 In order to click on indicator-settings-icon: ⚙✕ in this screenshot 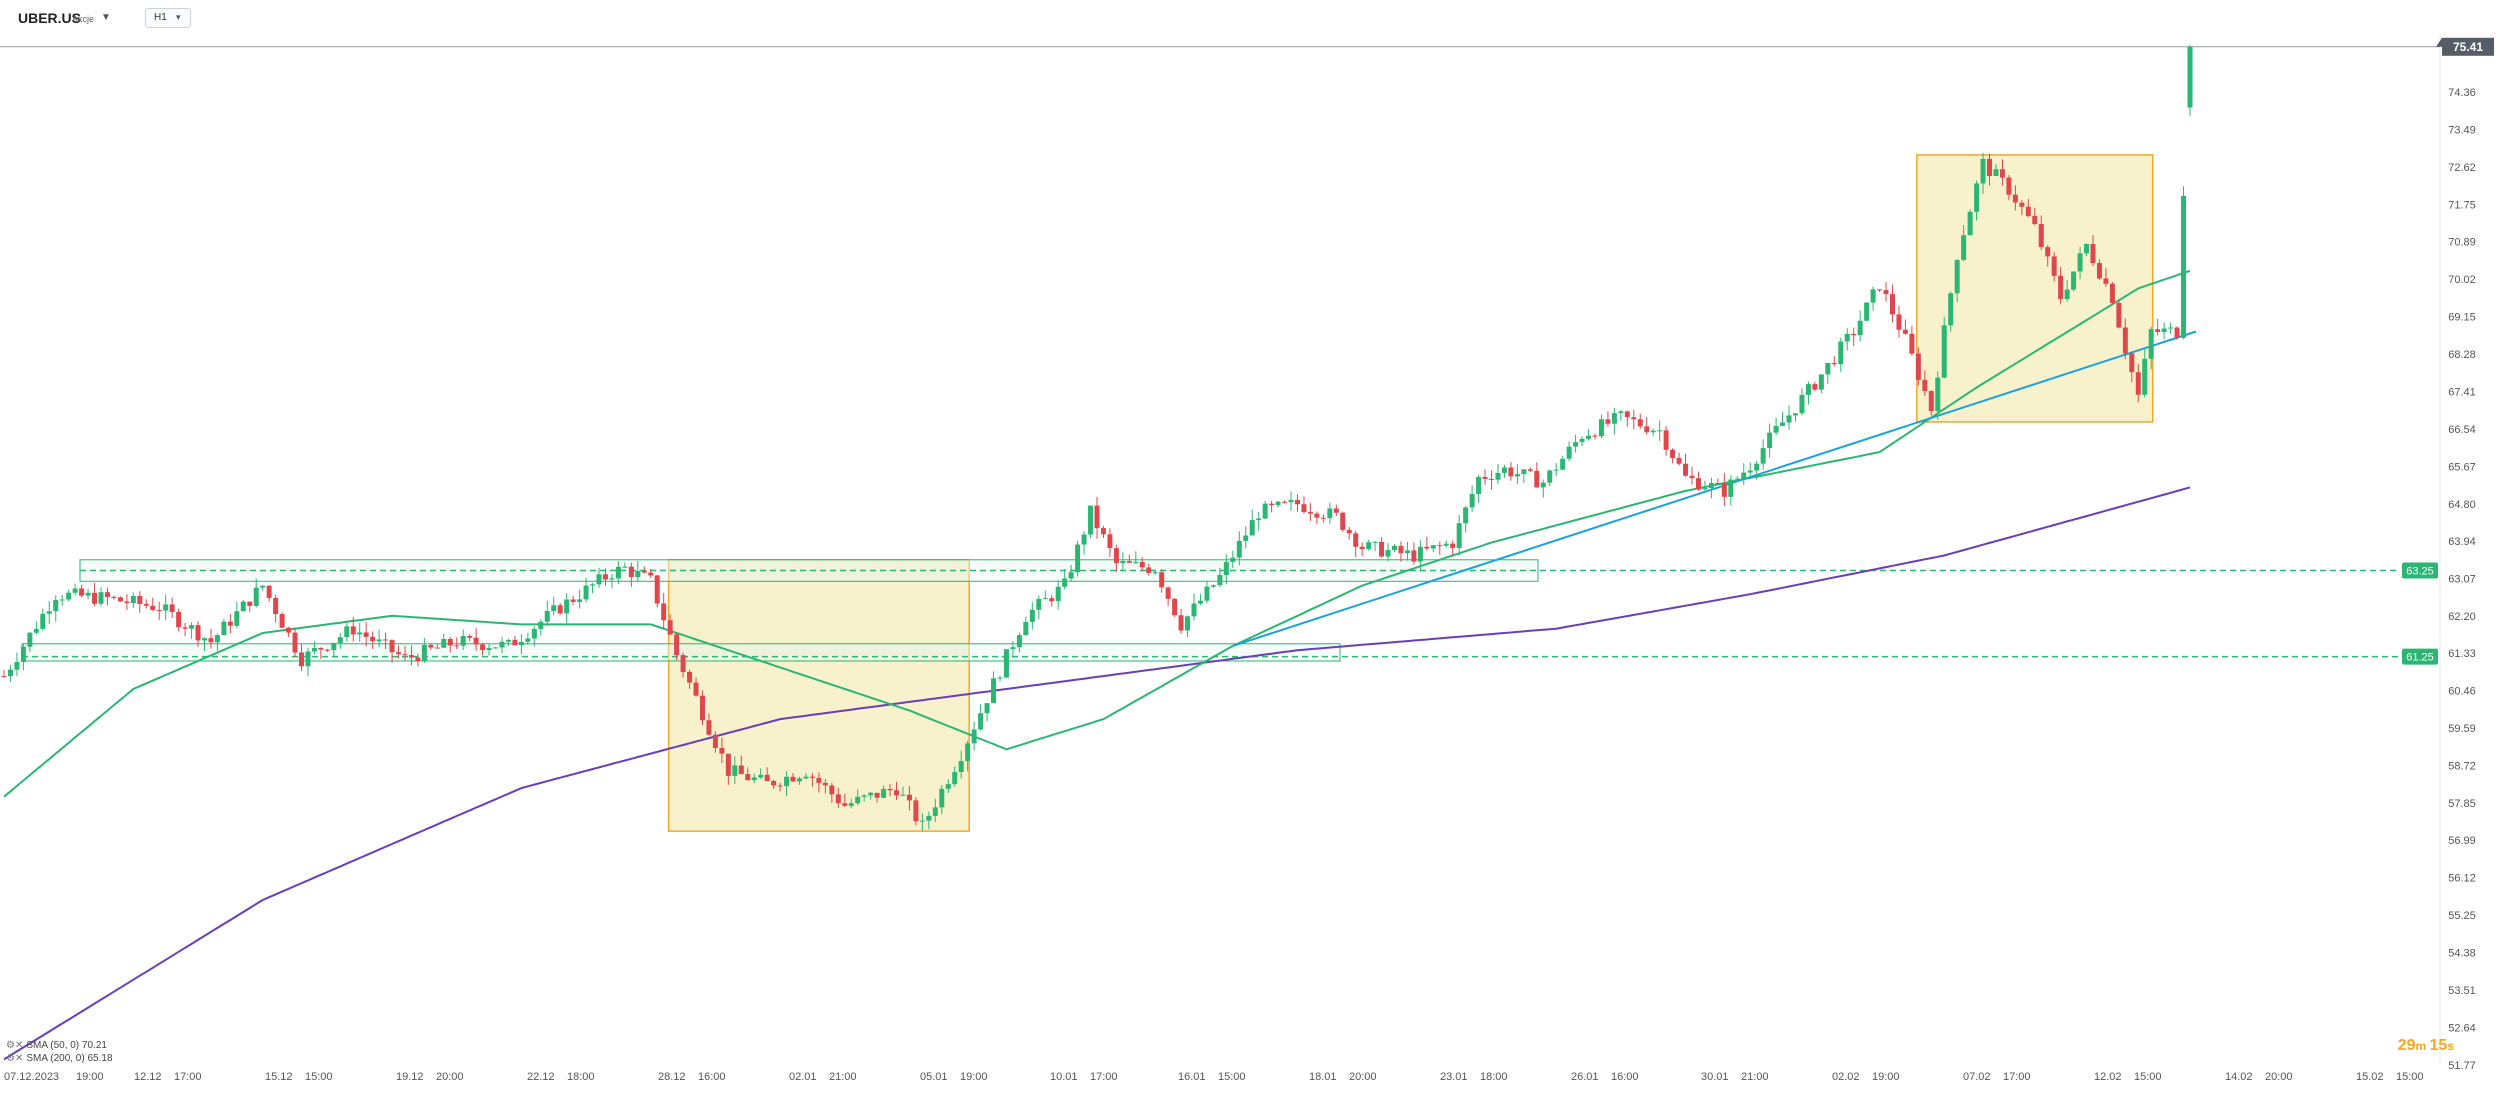, I will do `click(15, 1058)`.